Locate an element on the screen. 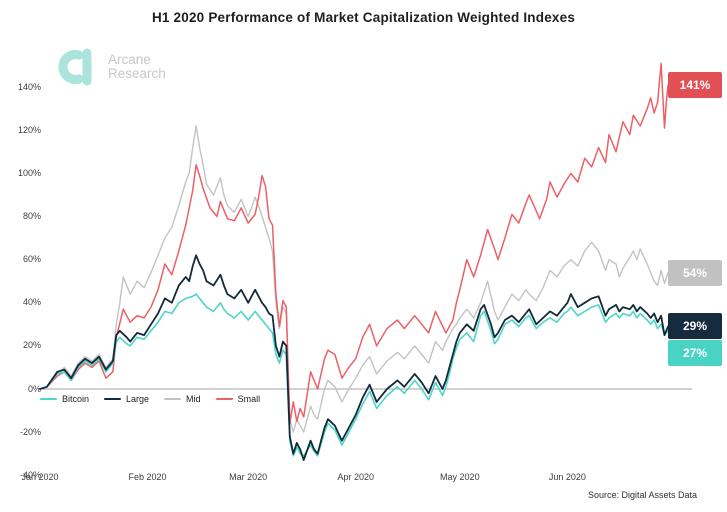 This screenshot has width=727, height=512. legend-item-bitcoin: Bitcoin is located at coordinates (64, 399).